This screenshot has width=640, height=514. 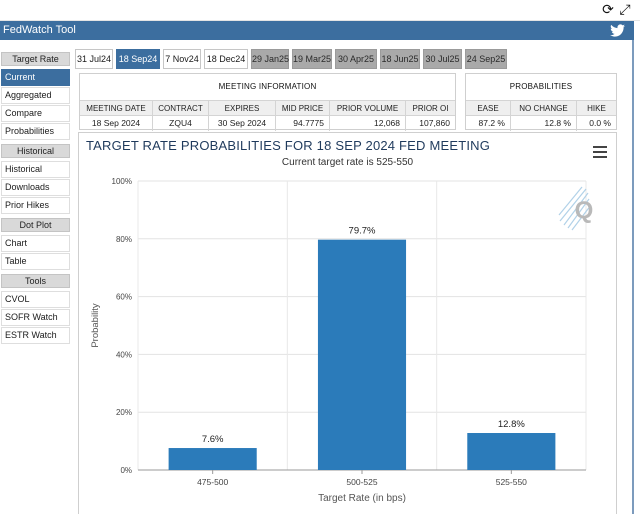 What do you see at coordinates (182, 59) in the screenshot?
I see `tab-7-nov24: 7 Nov24` at bounding box center [182, 59].